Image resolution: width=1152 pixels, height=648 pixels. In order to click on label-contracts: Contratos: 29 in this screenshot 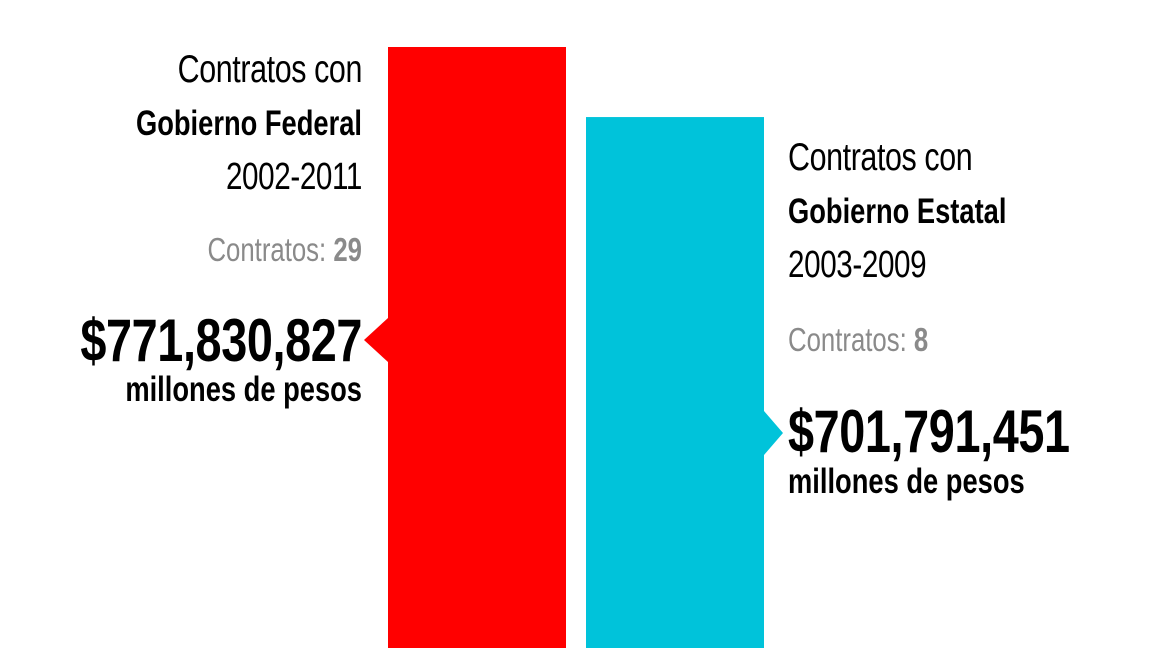, I will do `click(181, 249)`.